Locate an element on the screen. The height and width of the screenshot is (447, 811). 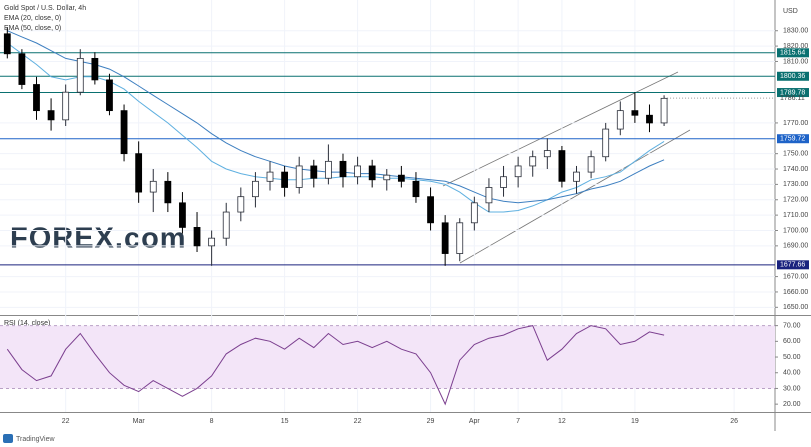
currency-label: USD is located at coordinates (790, 11).